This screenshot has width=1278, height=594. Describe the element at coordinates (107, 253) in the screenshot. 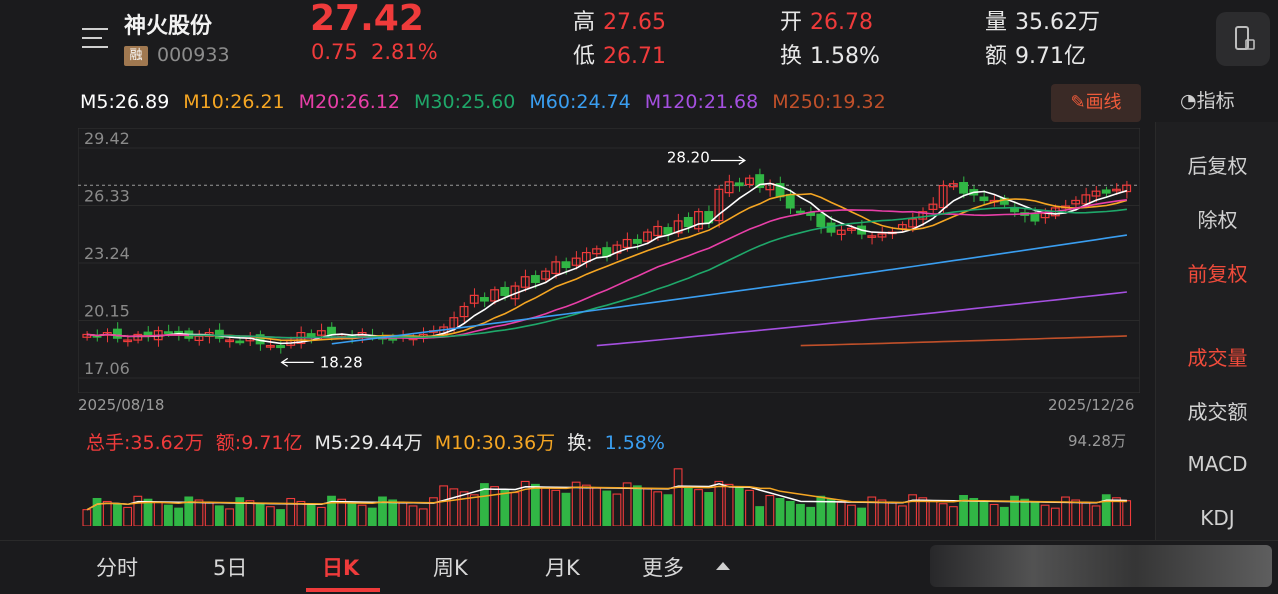

I see `y-tick-label: 23.24` at that location.